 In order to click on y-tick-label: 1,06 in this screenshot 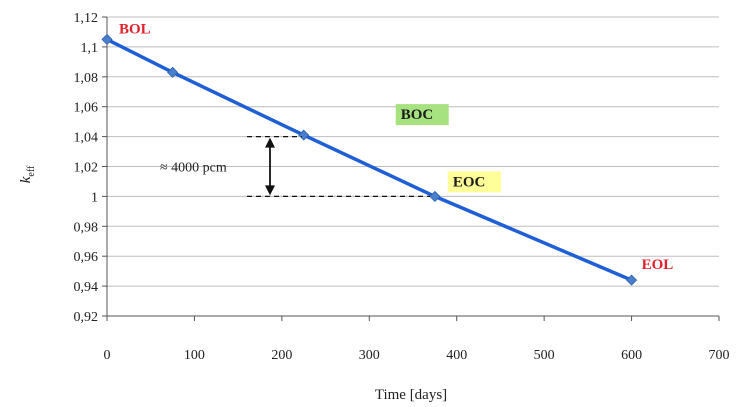, I will do `click(86, 108)`.